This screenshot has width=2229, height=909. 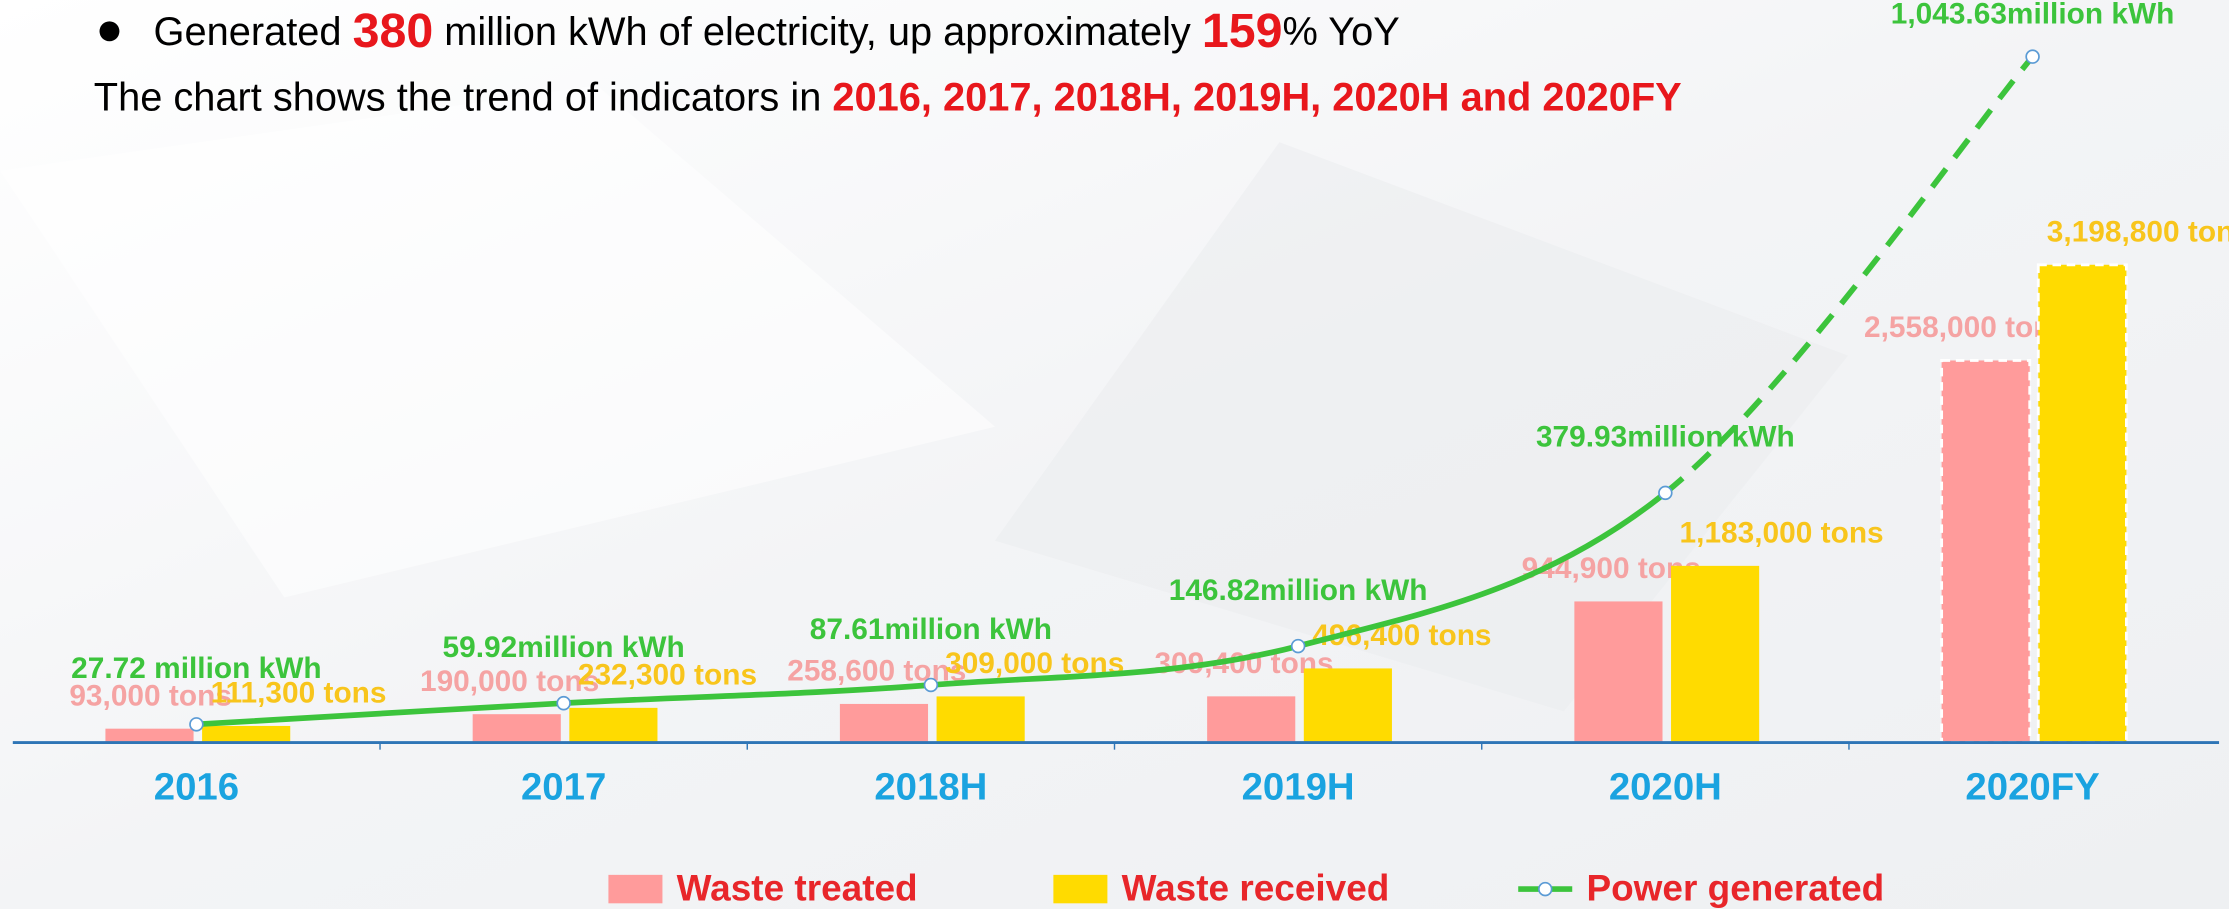 What do you see at coordinates (150, 695) in the screenshot?
I see `data-label: 93,000 tons` at bounding box center [150, 695].